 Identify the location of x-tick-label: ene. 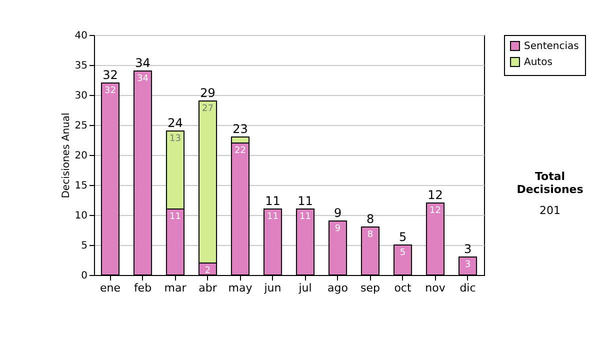
(110, 288).